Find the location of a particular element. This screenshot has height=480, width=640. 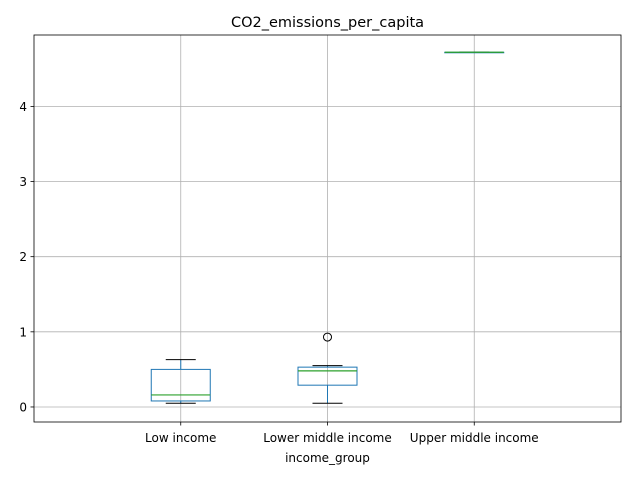

x-tick-label: Low income is located at coordinates (180, 438).